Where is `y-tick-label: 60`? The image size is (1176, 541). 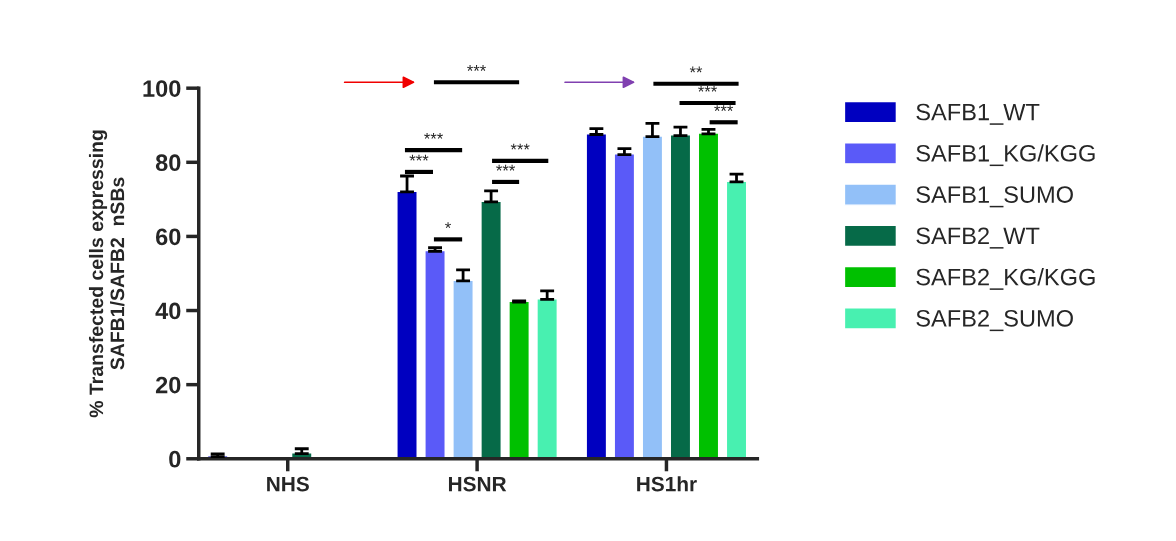 y-tick-label: 60 is located at coordinates (168, 237).